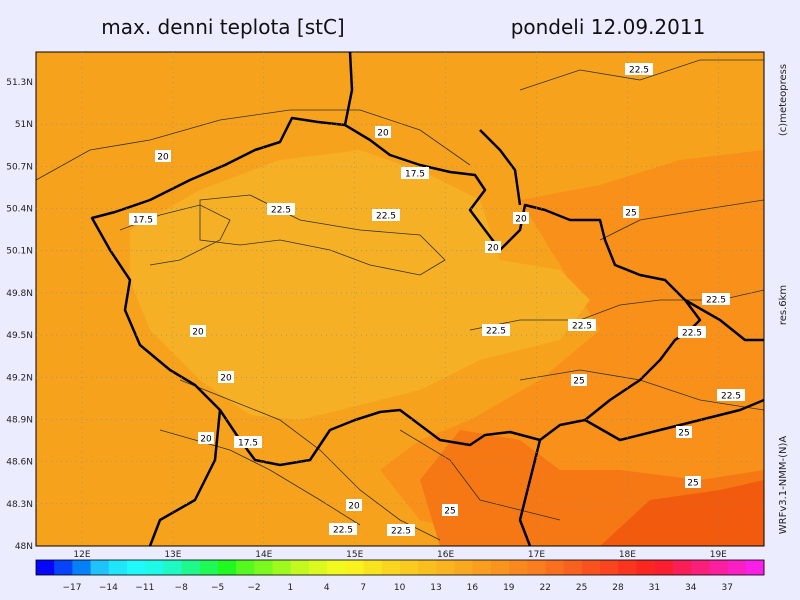 Image resolution: width=800 pixels, height=600 pixels. Describe the element at coordinates (19, 505) in the screenshot. I see `lat-label: 48.3N` at that location.